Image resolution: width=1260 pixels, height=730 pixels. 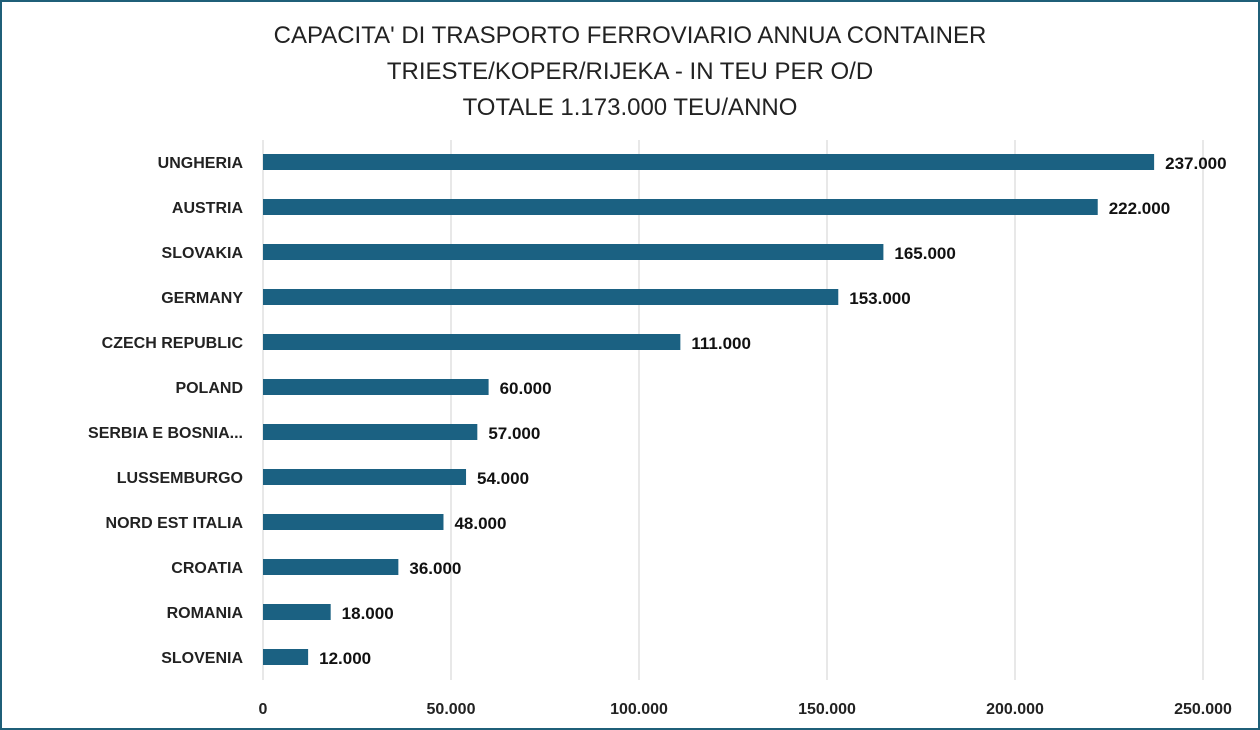 I want to click on data-label: 111.000, so click(x=721, y=343).